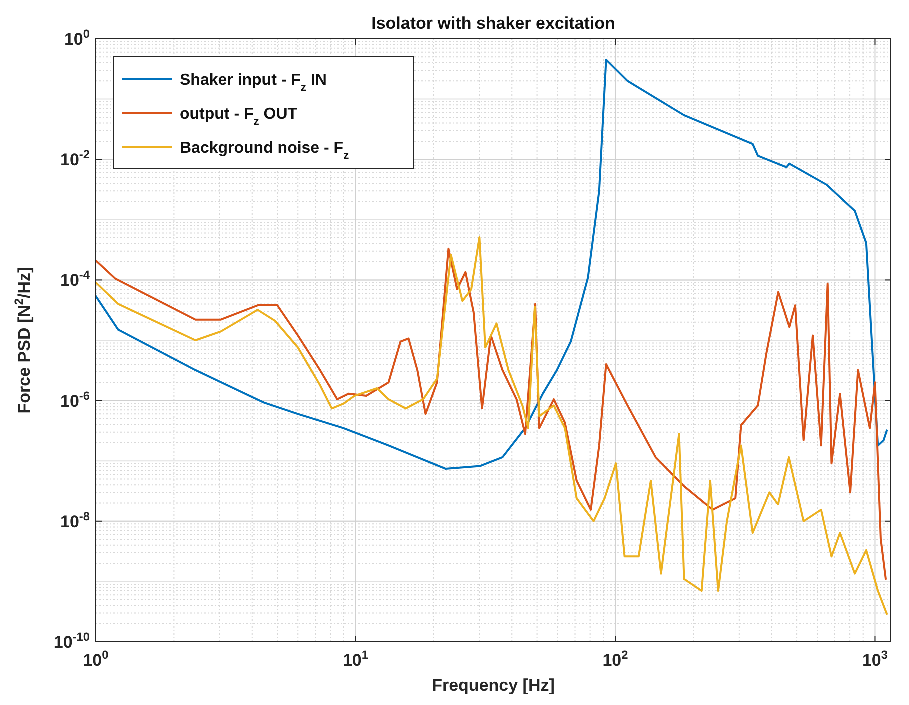 The image size is (909, 705). Describe the element at coordinates (494, 23) in the screenshot. I see `chart-title: Isolator with shaker excitation` at that location.